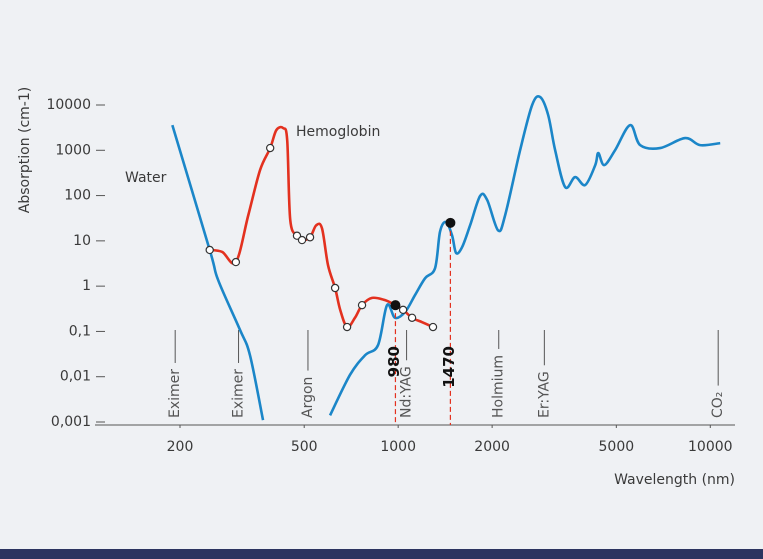 The height and width of the screenshot is (559, 763). What do you see at coordinates (321, 227) in the screenshot?
I see `series-line` at bounding box center [321, 227].